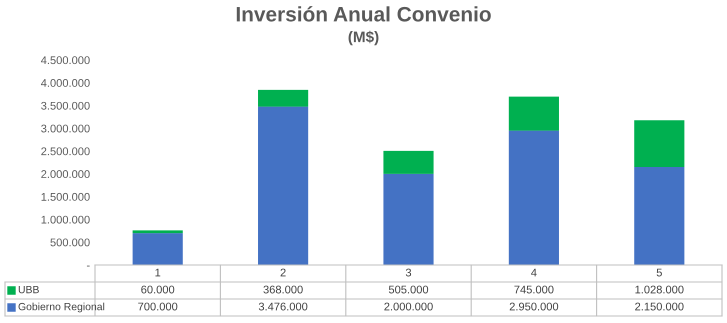 This screenshot has height=323, width=727. I want to click on data-label: 2.150.000, so click(659, 306).